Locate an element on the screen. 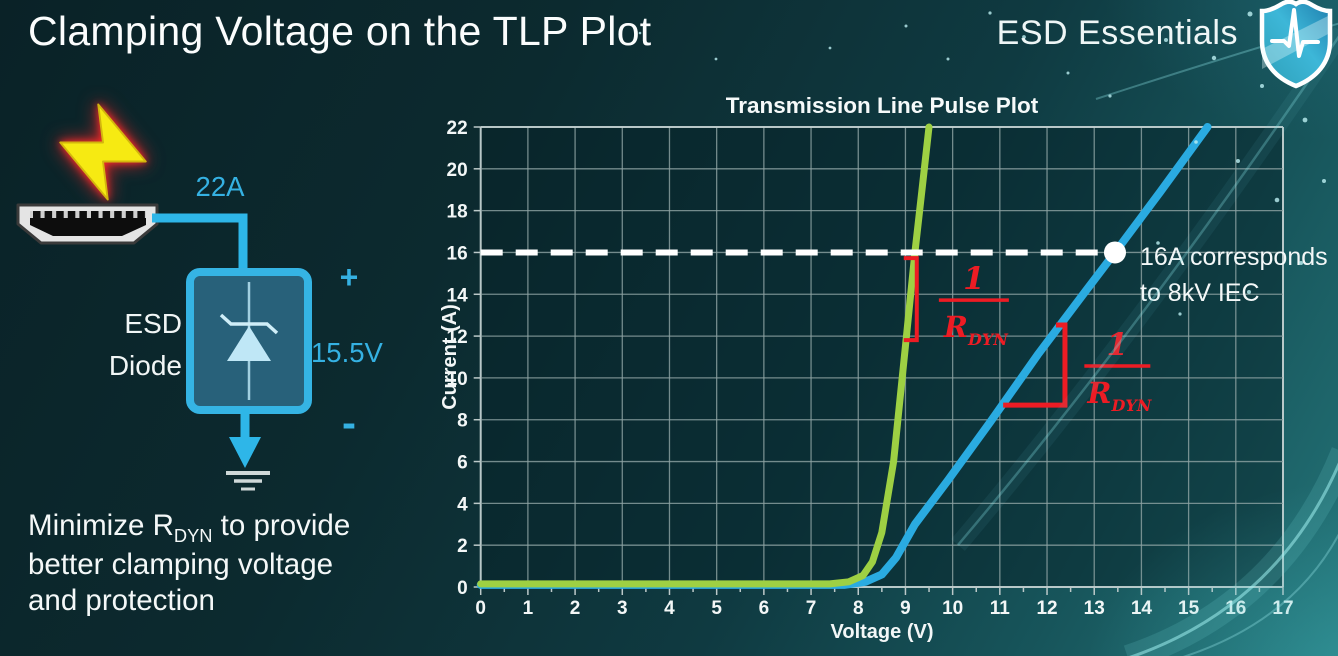  wire-top is located at coordinates (200, 242).